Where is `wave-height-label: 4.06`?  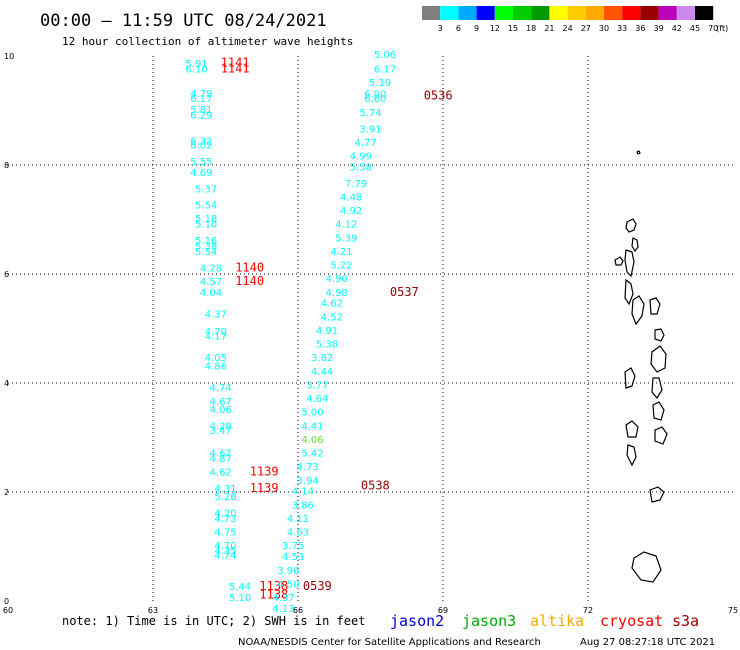
wave-height-label: 4.06 is located at coordinates (221, 410).